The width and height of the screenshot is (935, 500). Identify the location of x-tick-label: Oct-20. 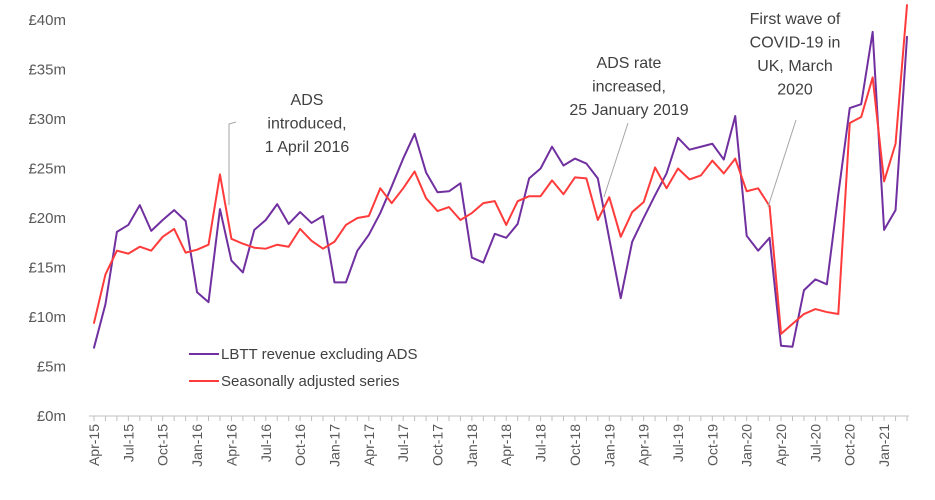
(850, 445).